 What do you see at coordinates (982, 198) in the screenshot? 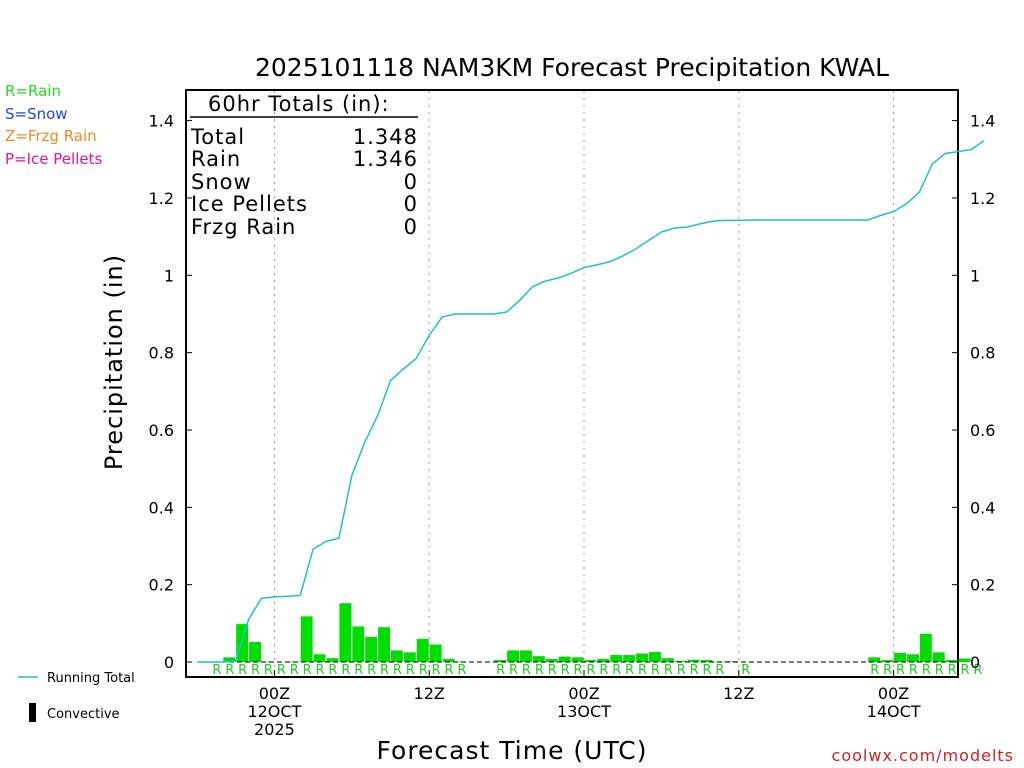
I see `y-tick-label-right: 1.2` at bounding box center [982, 198].